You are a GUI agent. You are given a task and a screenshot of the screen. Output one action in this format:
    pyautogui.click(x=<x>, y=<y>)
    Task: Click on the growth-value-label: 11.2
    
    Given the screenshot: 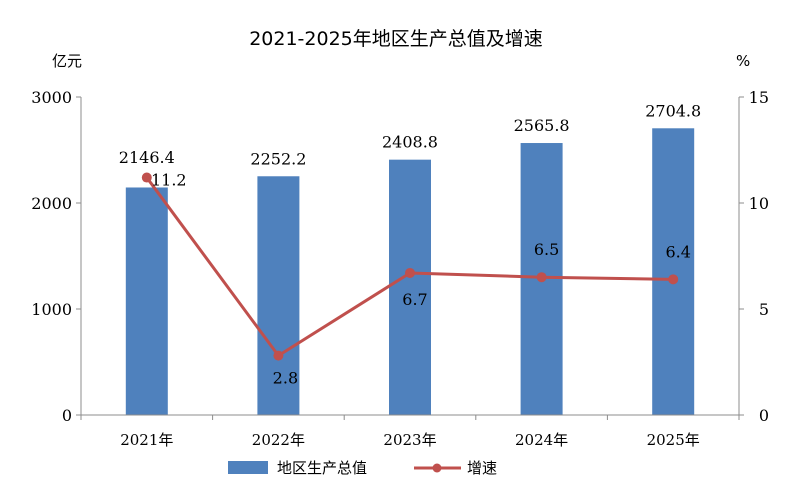 What is the action you would take?
    pyautogui.click(x=169, y=180)
    